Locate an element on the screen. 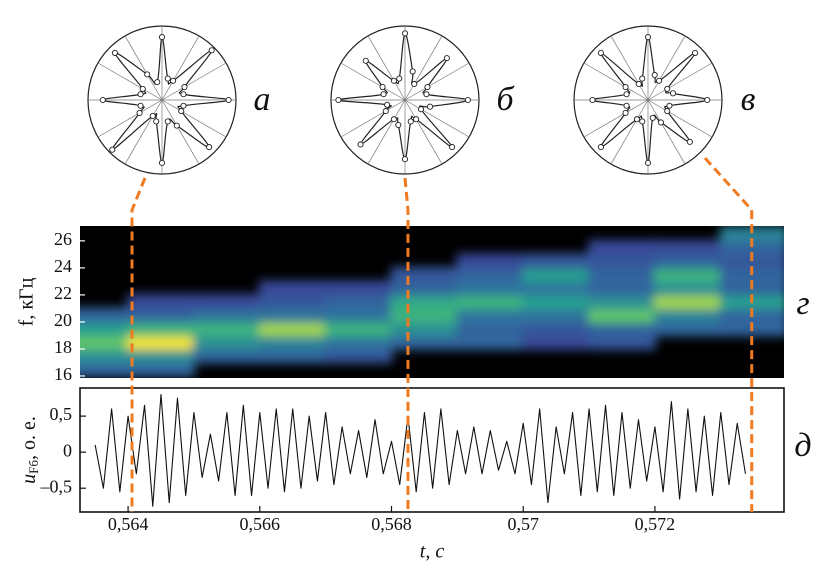  panel-label: в is located at coordinates (748, 99).